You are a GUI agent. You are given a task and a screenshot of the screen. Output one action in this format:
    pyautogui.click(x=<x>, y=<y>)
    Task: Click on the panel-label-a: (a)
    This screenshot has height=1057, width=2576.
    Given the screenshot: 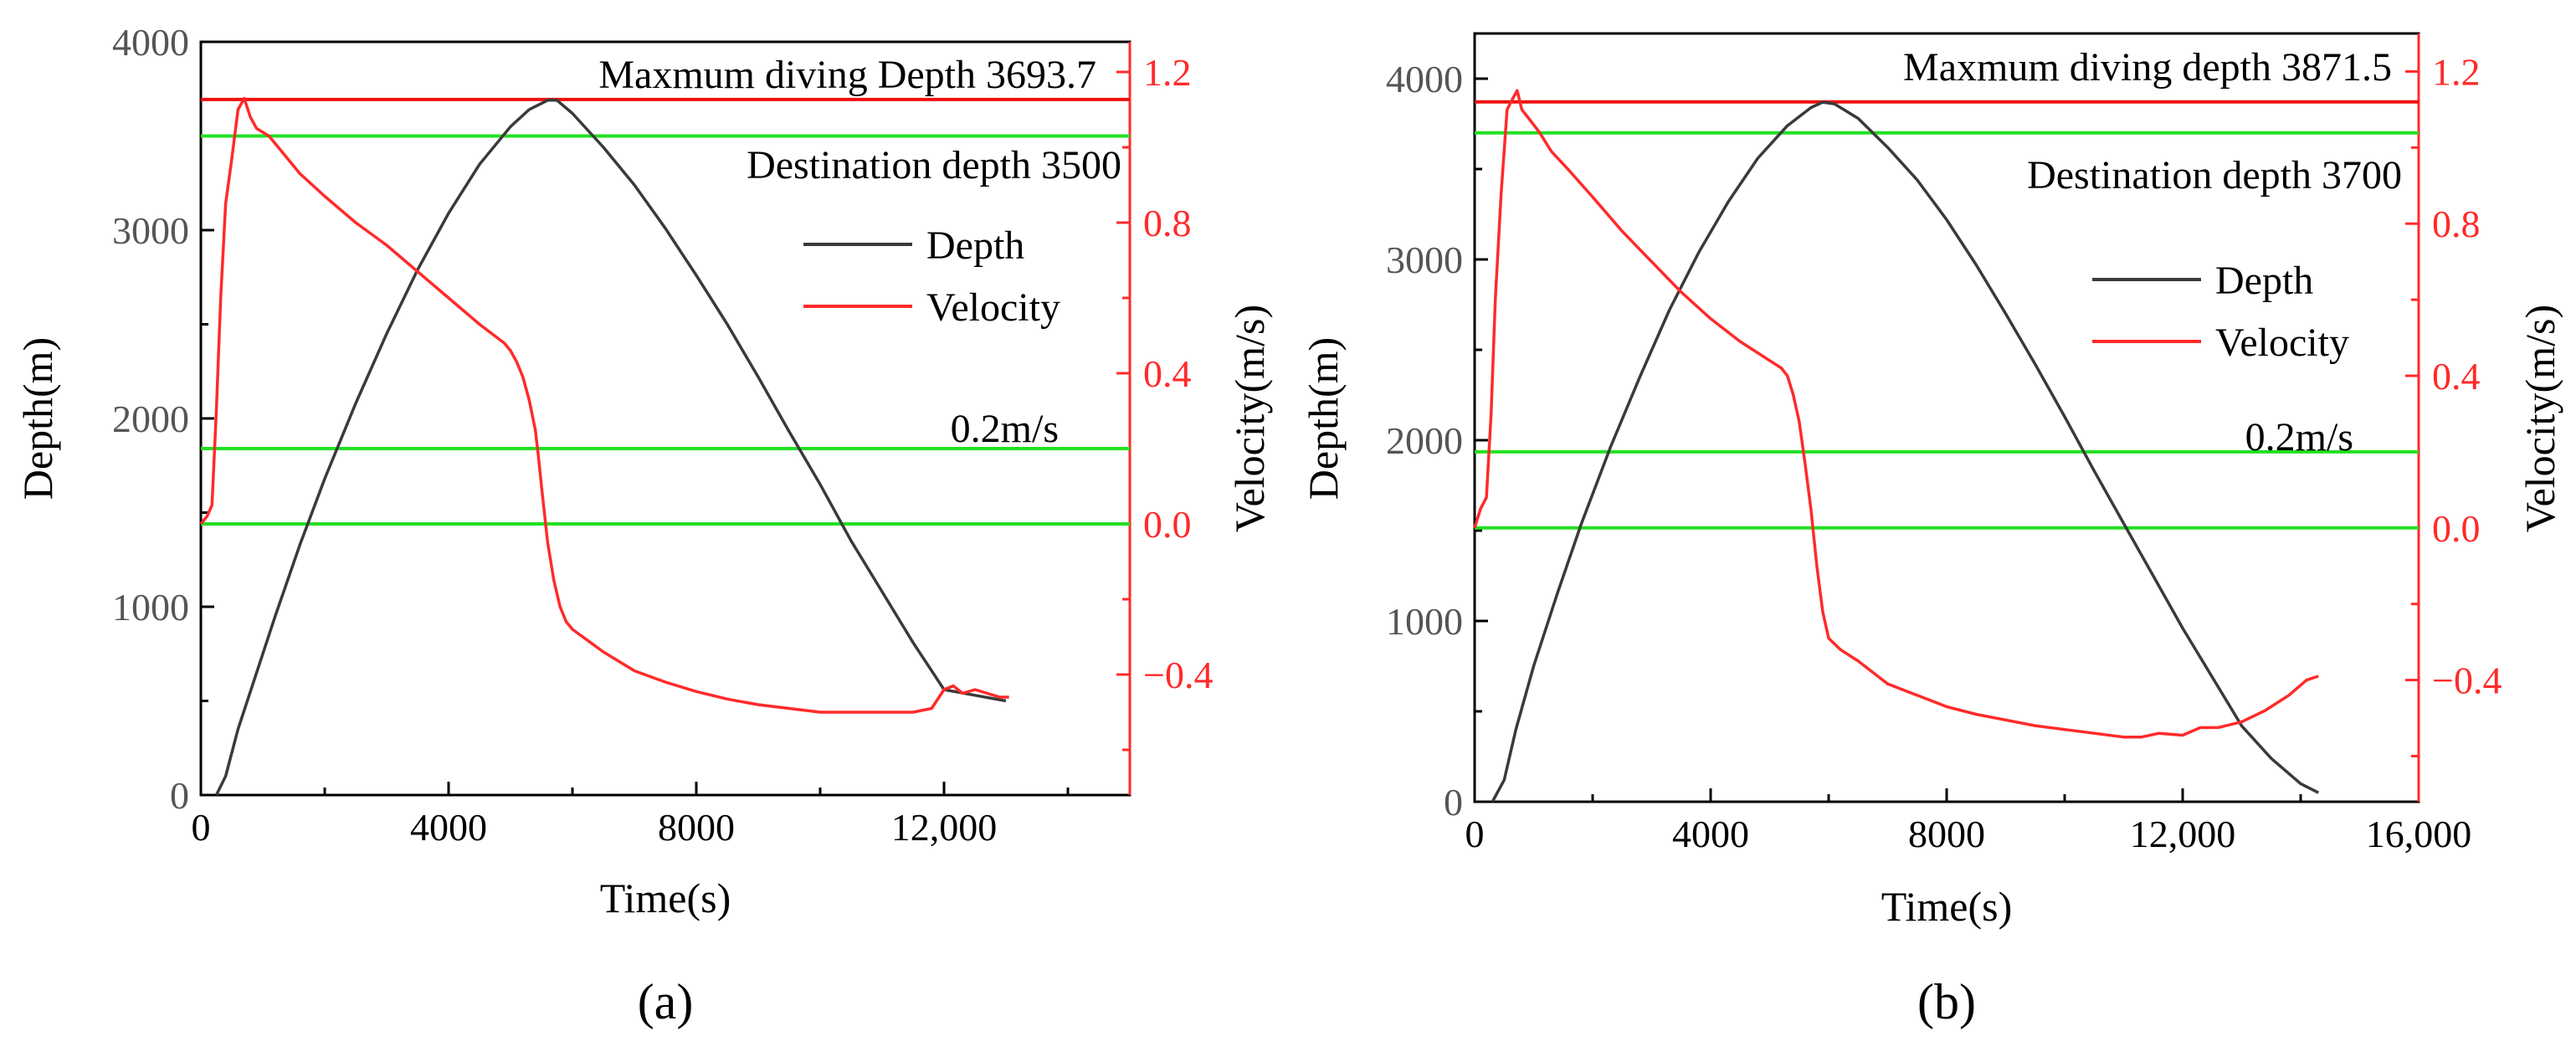 What is the action you would take?
    pyautogui.click(x=666, y=1002)
    